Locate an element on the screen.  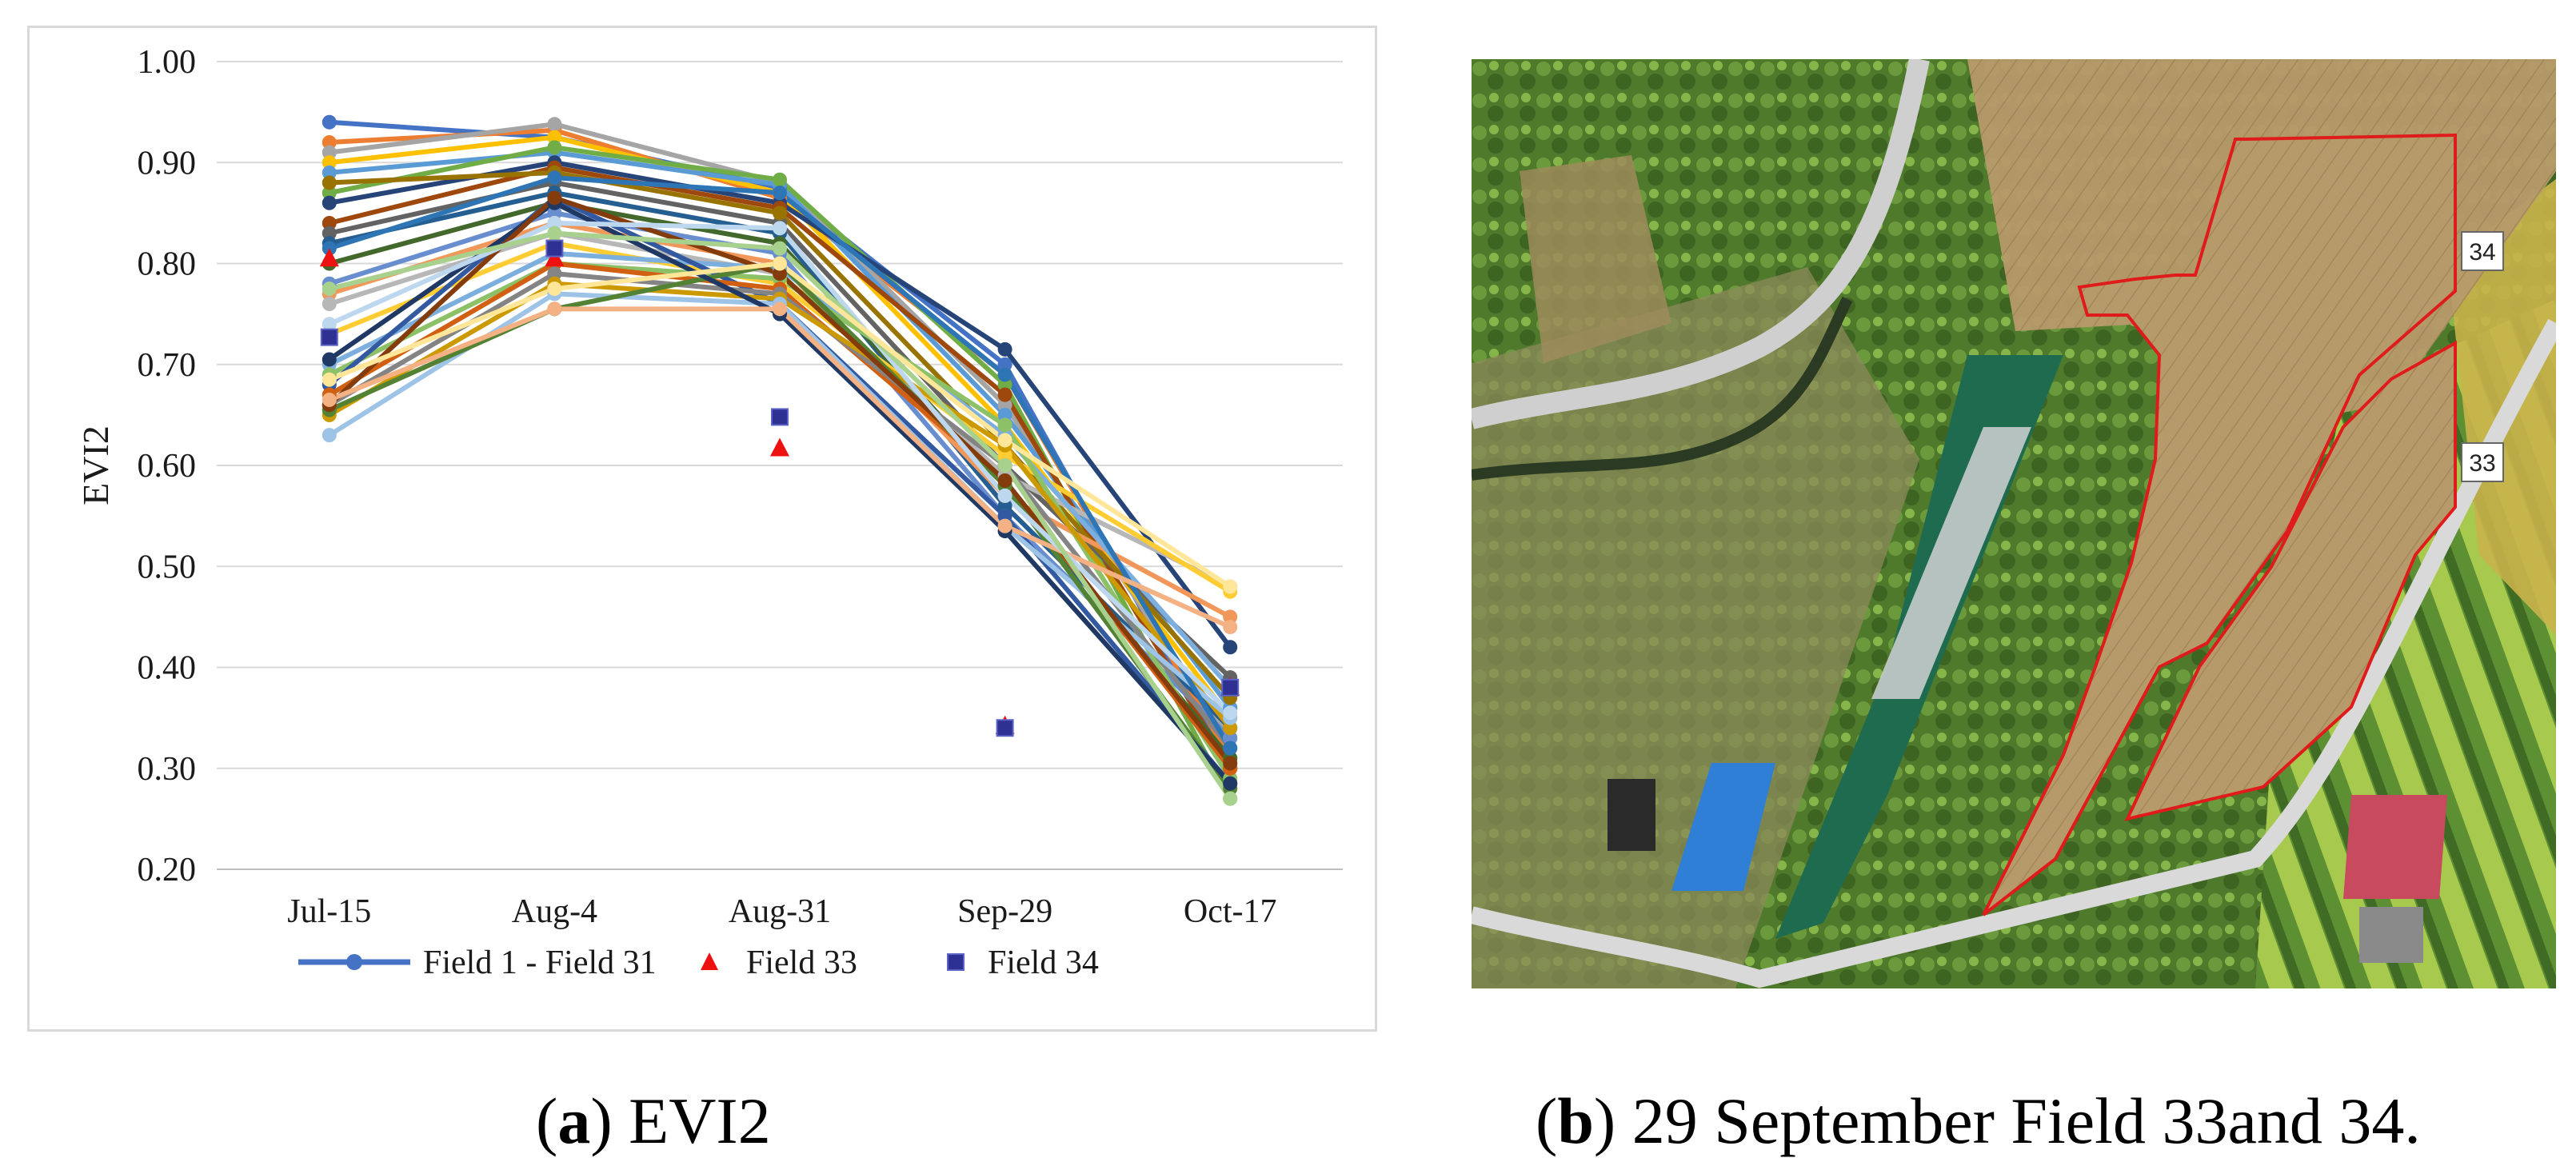
bare-slope is located at coordinates (1696, 627).